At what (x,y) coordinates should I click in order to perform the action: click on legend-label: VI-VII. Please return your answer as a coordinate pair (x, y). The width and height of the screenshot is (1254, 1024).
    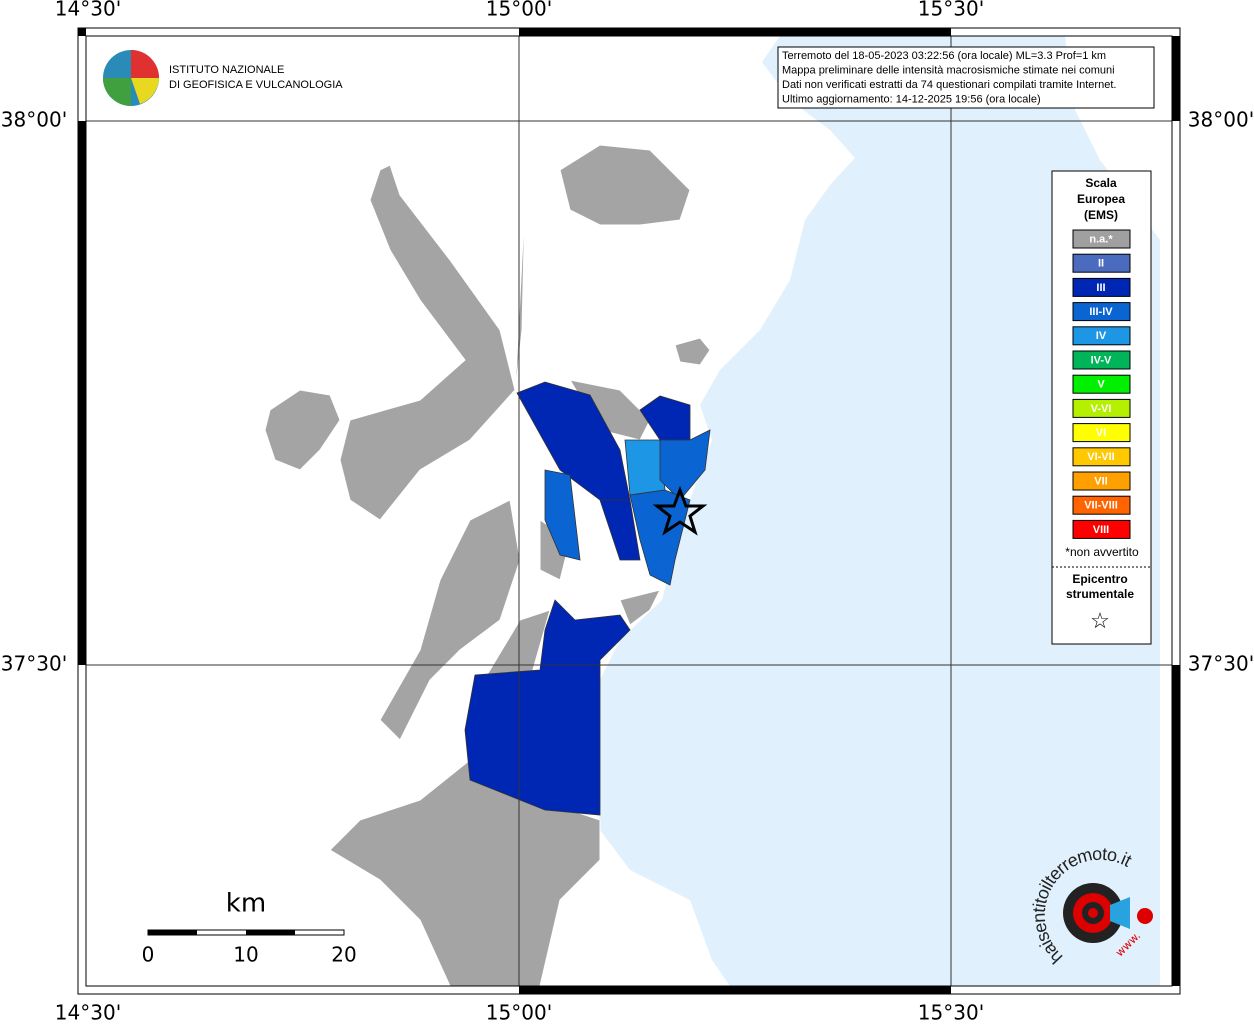
    Looking at the image, I should click on (1101, 457).